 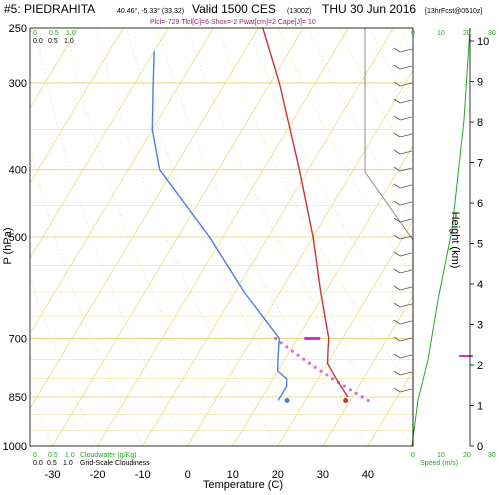 I want to click on station-coords: 40.46°, -5.33° (33,32), so click(x=150, y=11).